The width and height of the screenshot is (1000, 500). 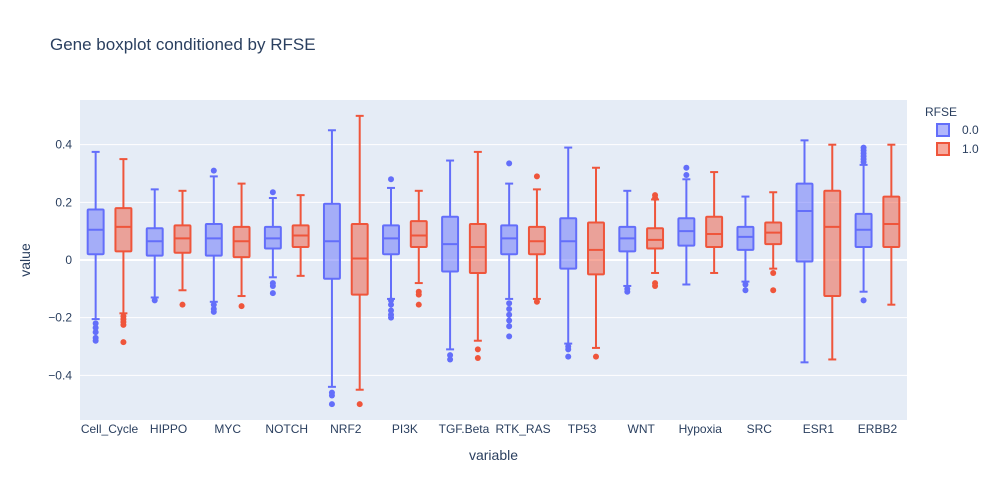 I want to click on box-SRC-1.0, so click(x=773, y=242).